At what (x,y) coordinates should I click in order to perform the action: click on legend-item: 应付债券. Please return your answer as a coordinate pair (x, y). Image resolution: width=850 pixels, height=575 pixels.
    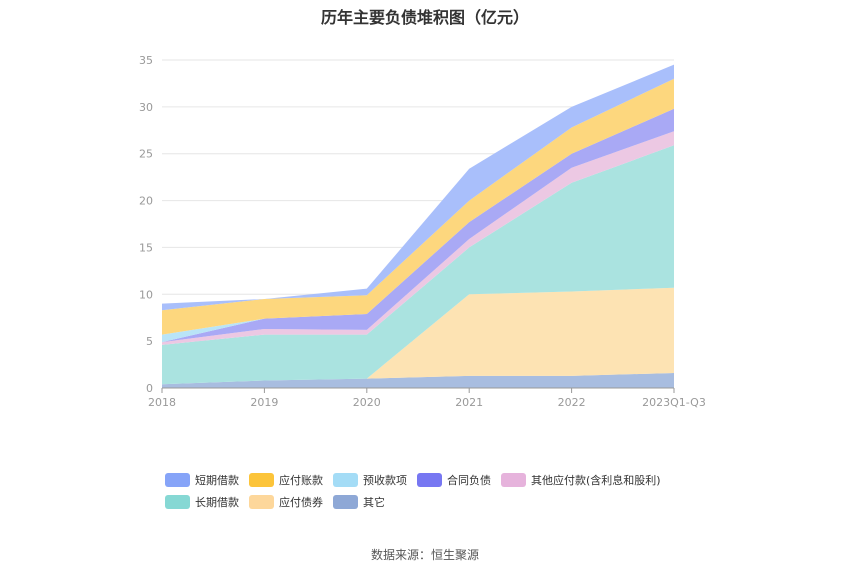
    Looking at the image, I should click on (286, 502).